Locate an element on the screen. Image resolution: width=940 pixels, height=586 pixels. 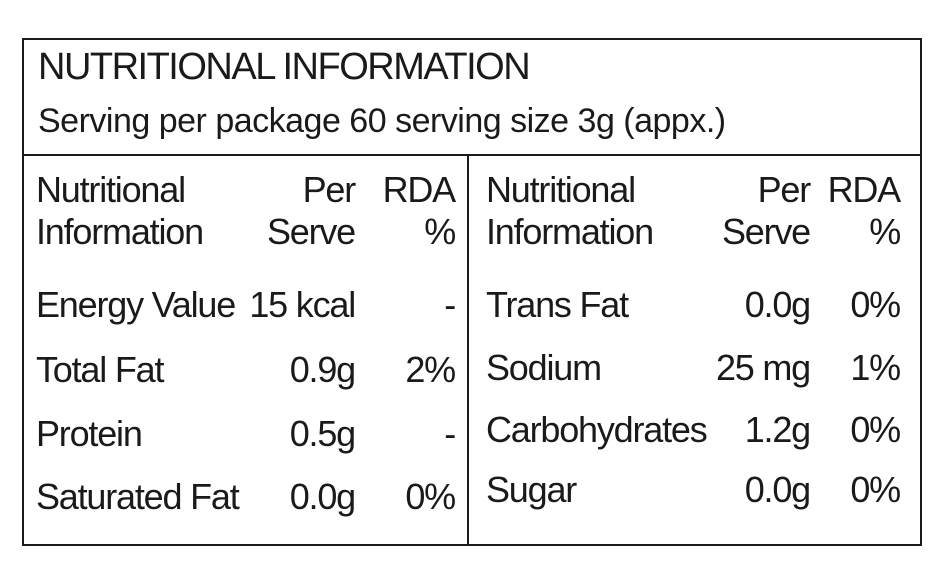
rda-percent: 1% is located at coordinates (875, 367).